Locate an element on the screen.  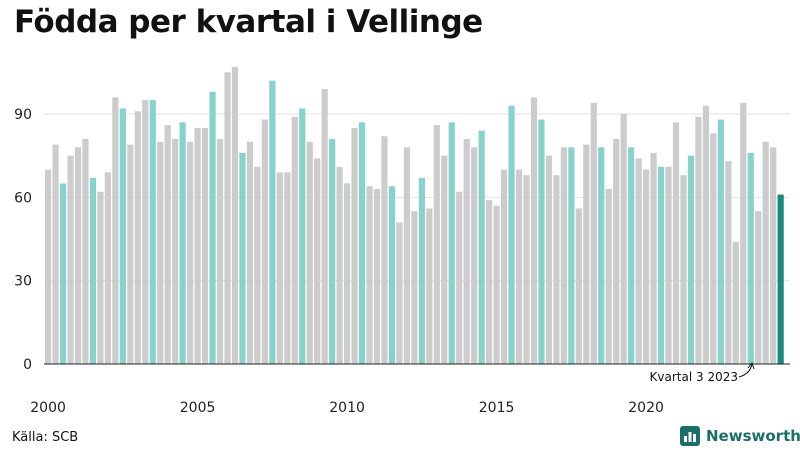
bar-2006-q4 is located at coordinates (250, 252).